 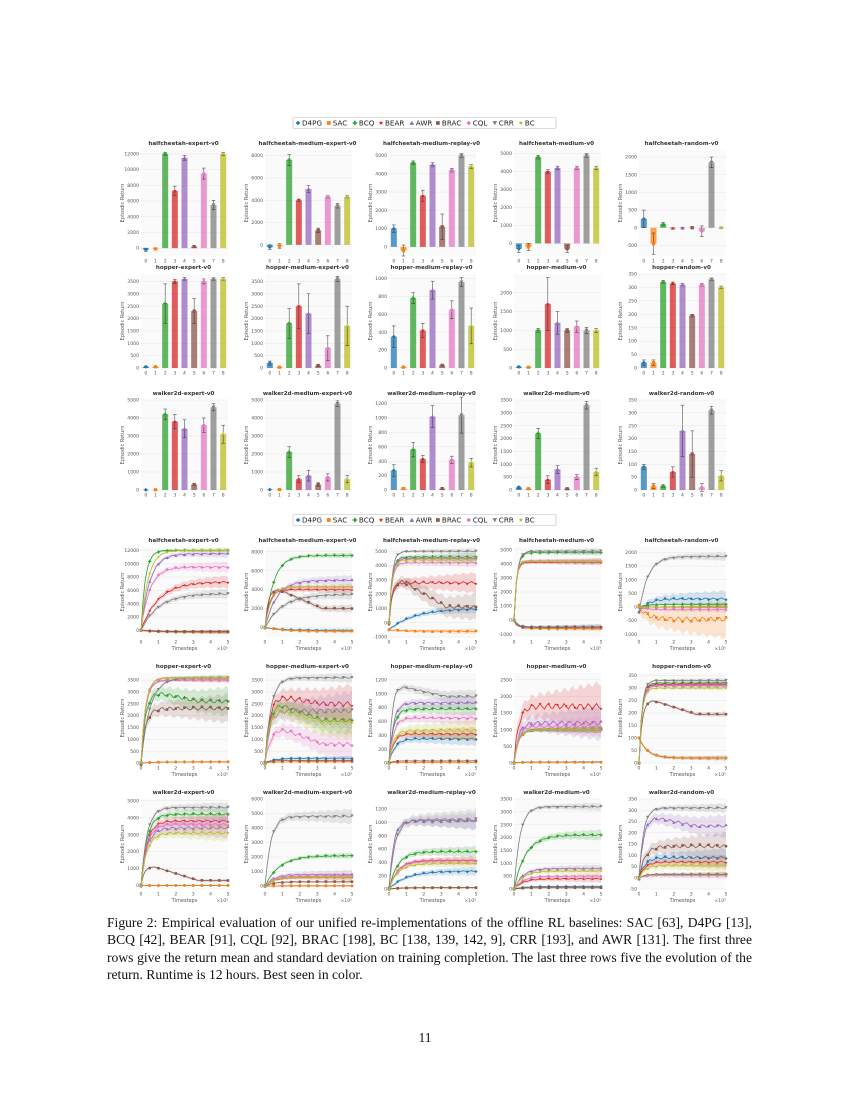 What do you see at coordinates (312, 123) in the screenshot?
I see `legend-label: D4PG` at bounding box center [312, 123].